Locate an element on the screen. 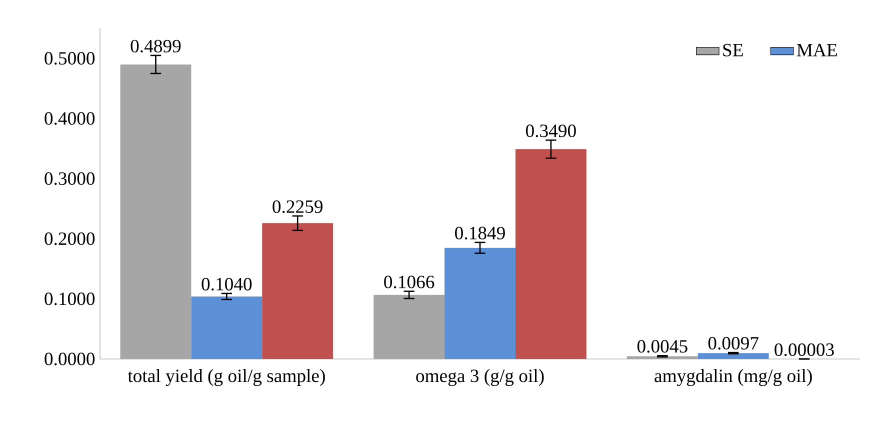 This screenshot has height=423, width=870. data-label: 0.2259 is located at coordinates (297, 207).